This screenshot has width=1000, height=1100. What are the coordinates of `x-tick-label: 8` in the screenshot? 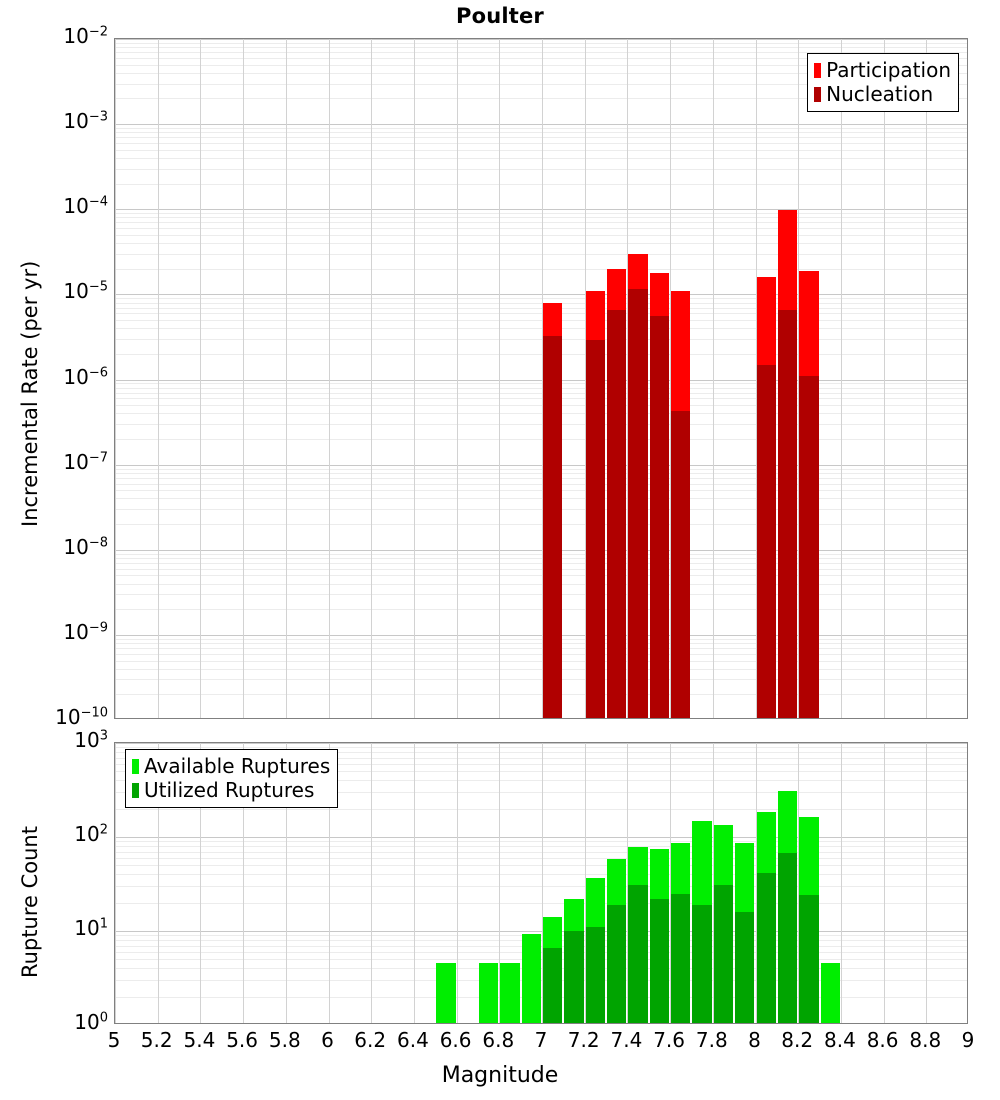 It's located at (754, 1040).